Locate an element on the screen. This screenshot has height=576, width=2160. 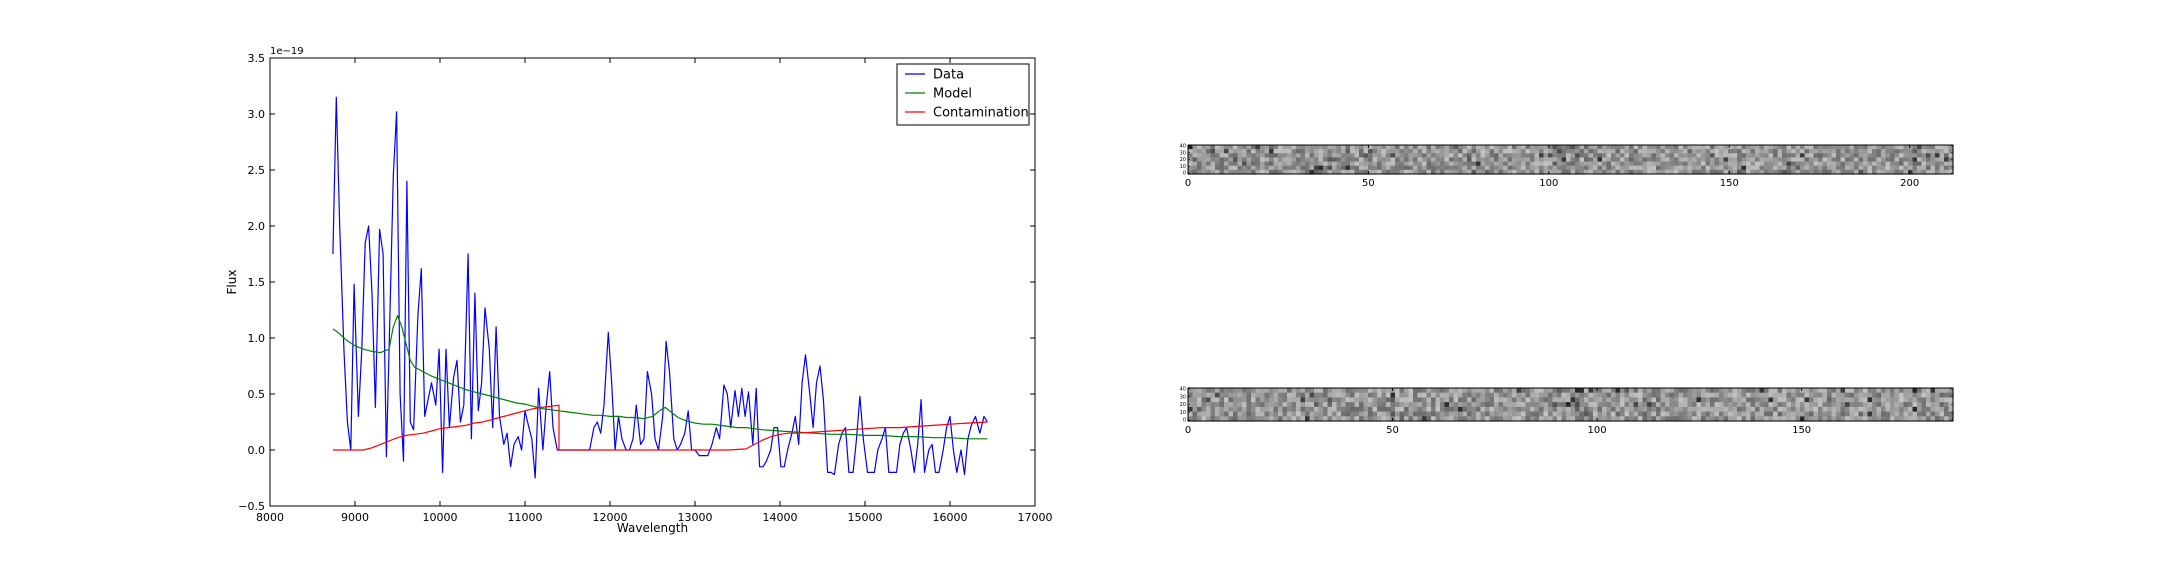
image-y-tick-label: 20 is located at coordinates (1183, 160).